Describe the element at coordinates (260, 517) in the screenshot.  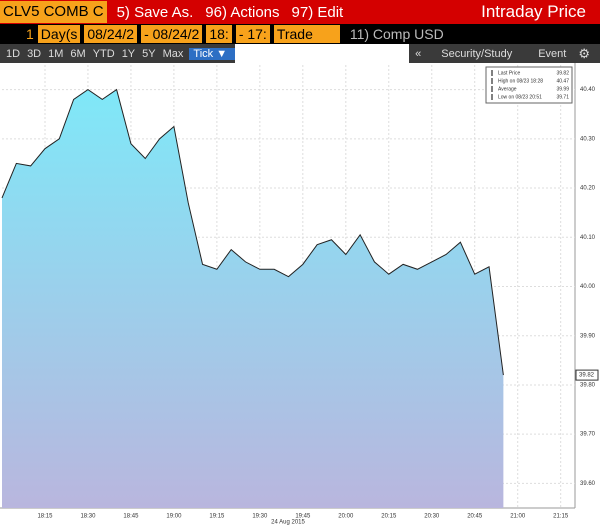
I see `x-tick-label: 19:30` at that location.